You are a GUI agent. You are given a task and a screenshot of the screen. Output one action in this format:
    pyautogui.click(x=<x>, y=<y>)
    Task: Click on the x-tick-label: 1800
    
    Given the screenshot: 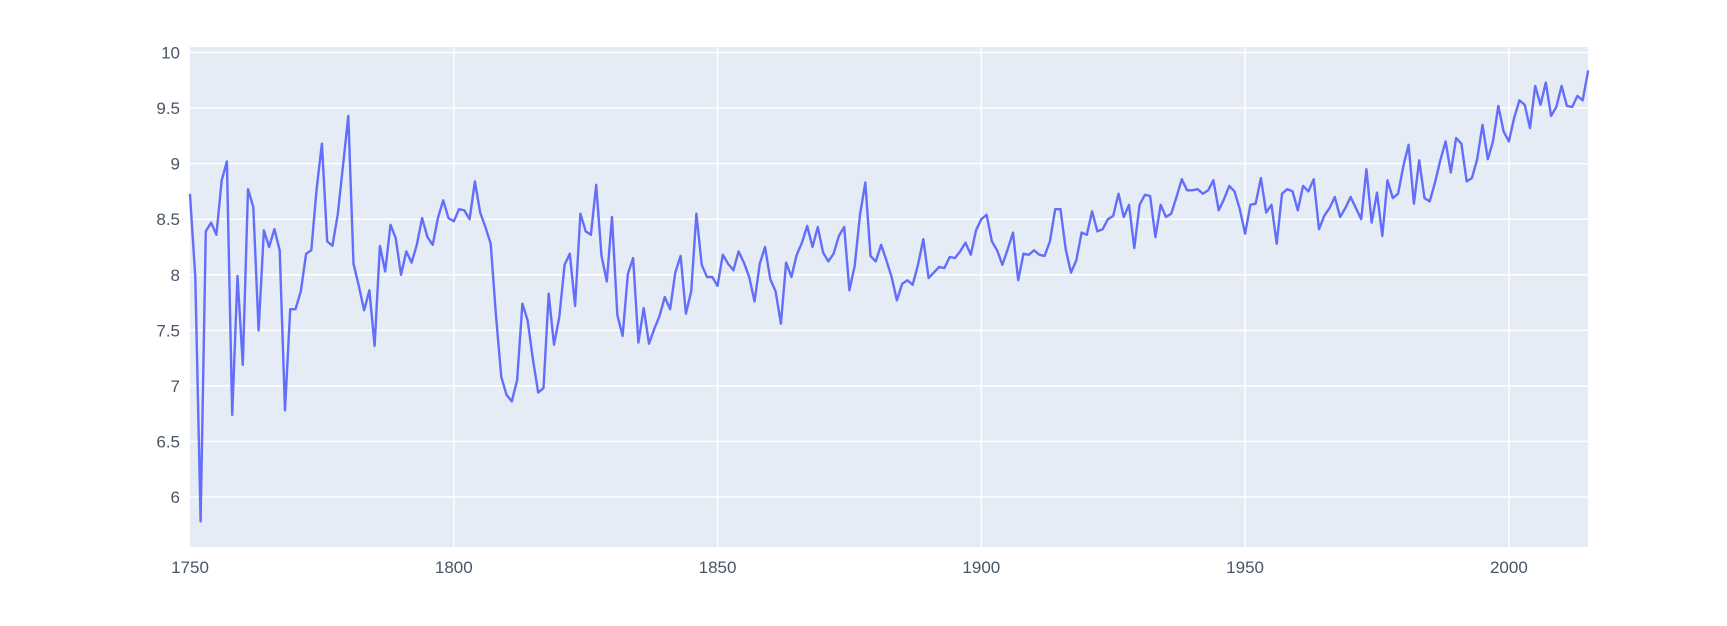 What is the action you would take?
    pyautogui.click(x=454, y=567)
    